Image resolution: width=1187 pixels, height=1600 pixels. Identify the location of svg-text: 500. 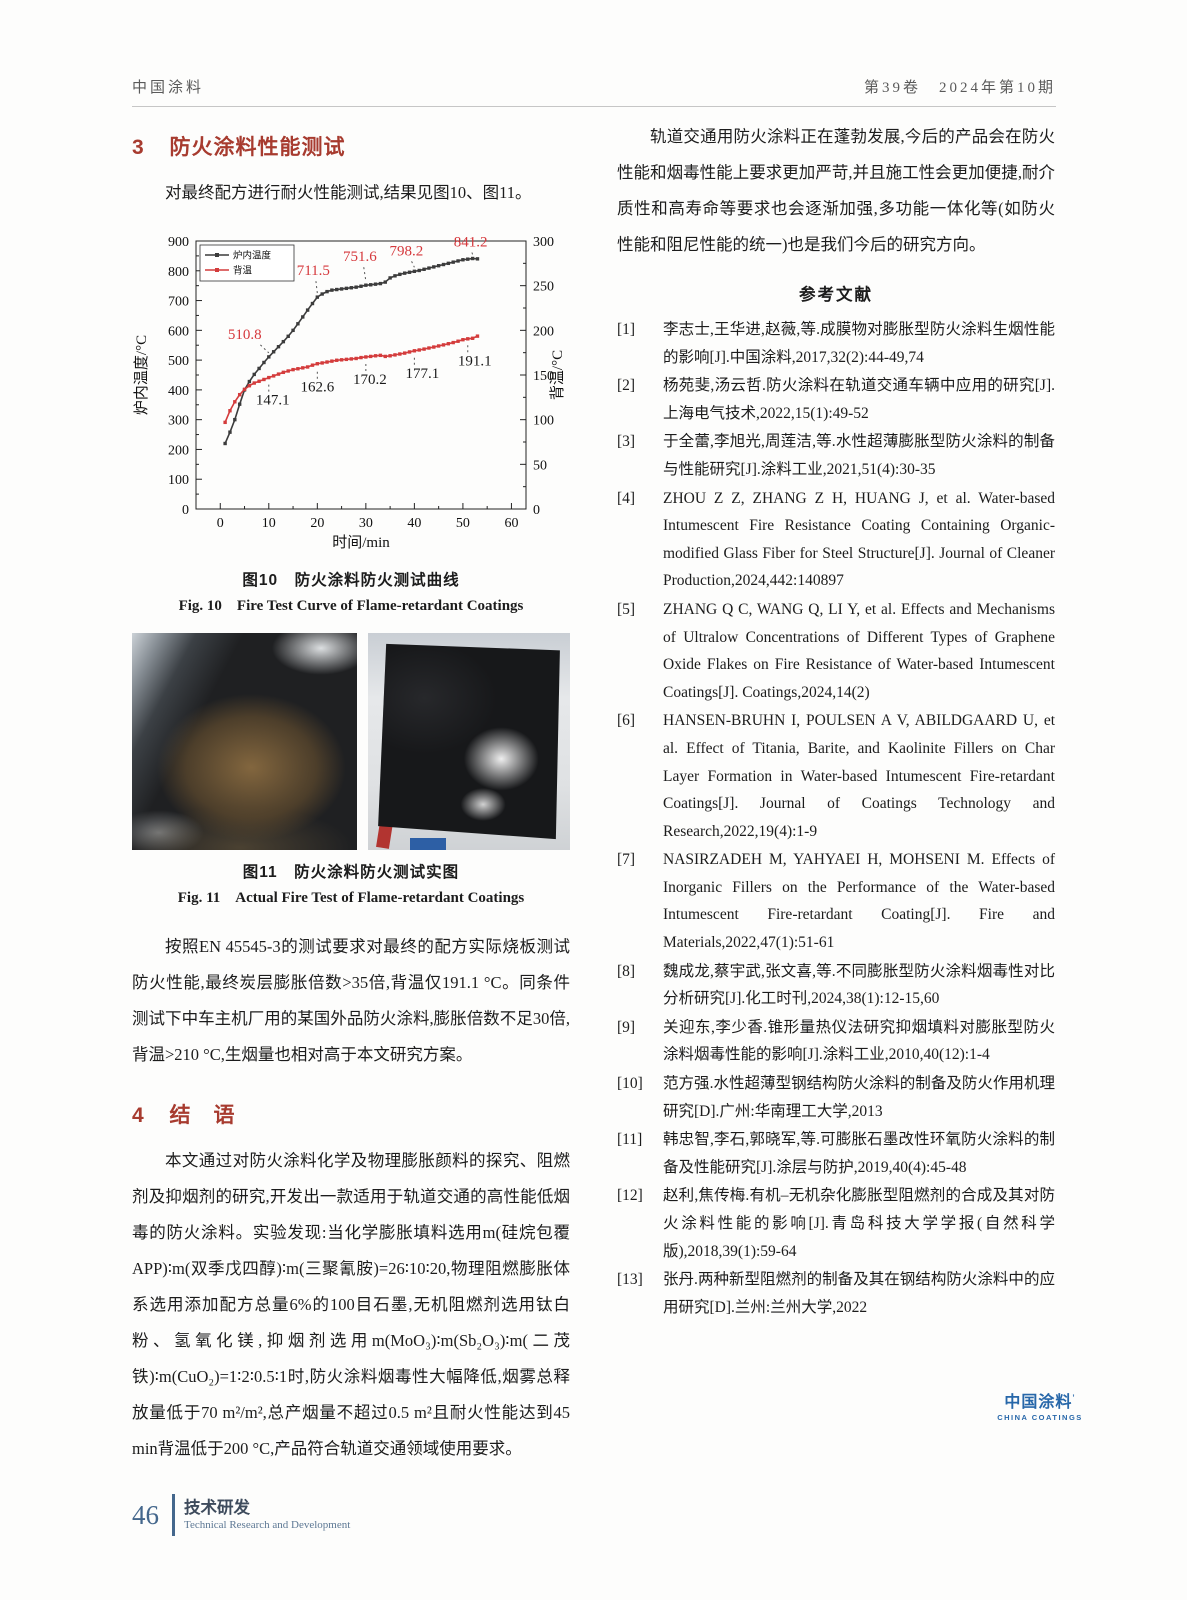
(178, 361).